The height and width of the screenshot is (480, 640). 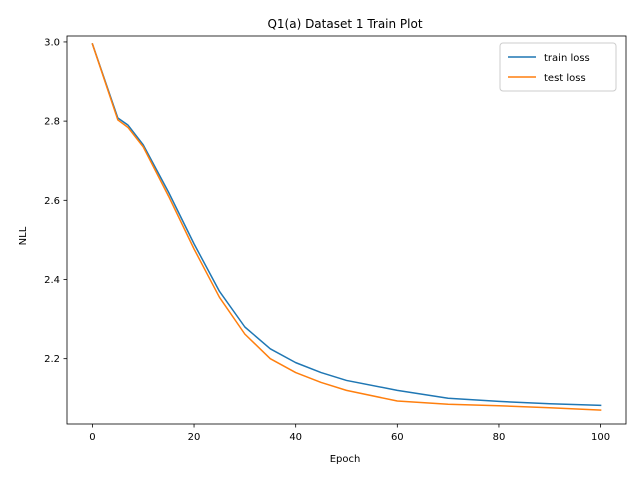 I want to click on y-tick-label: 3.0, so click(x=52, y=42).